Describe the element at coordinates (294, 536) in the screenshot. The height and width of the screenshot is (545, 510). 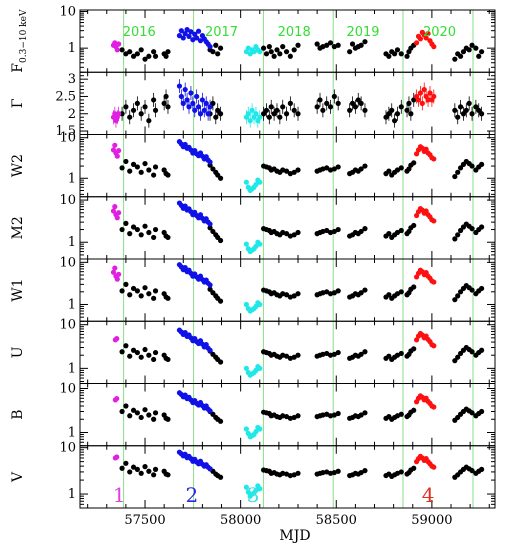
I see `x-axis-label: MJD` at that location.